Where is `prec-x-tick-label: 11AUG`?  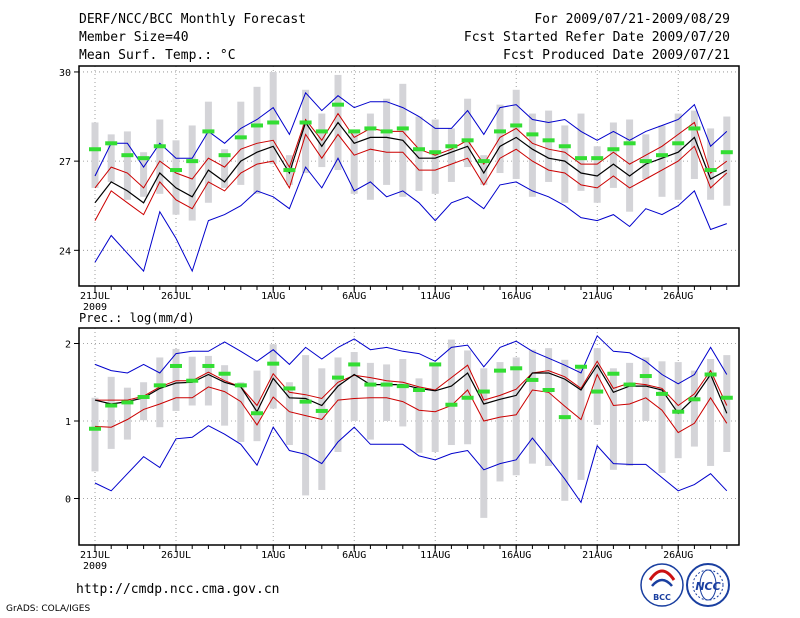 prec-x-tick-label: 11AUG is located at coordinates (435, 555).